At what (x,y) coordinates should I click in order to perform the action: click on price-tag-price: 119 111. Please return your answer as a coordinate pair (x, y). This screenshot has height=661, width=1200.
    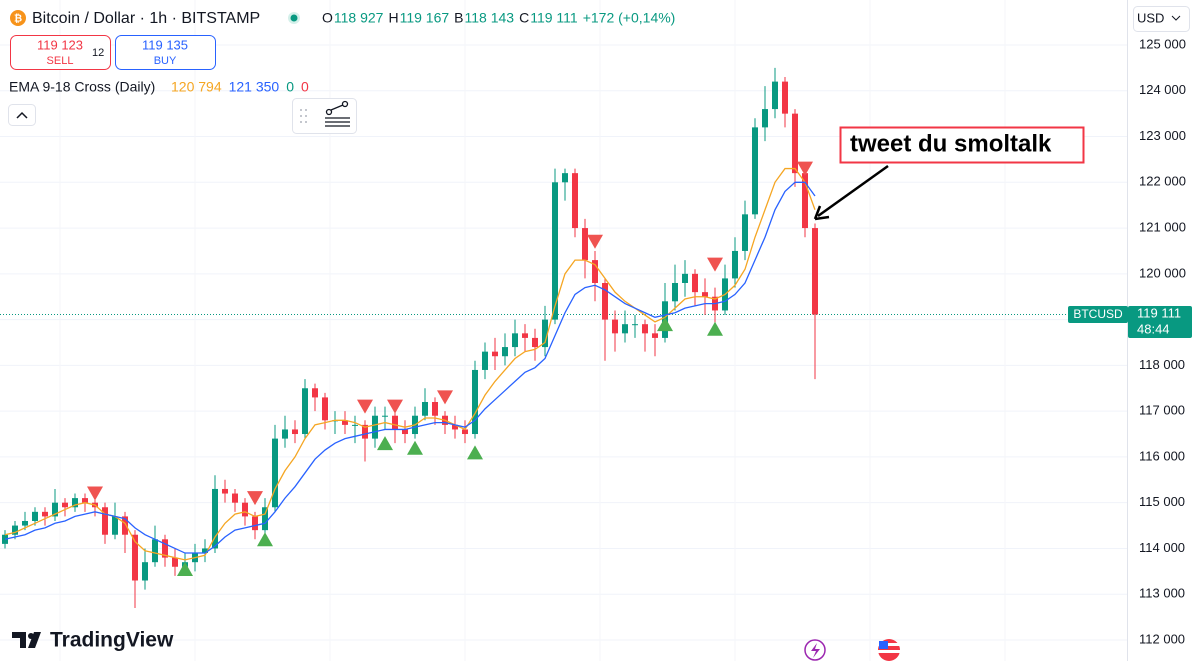
    Looking at the image, I should click on (1159, 312).